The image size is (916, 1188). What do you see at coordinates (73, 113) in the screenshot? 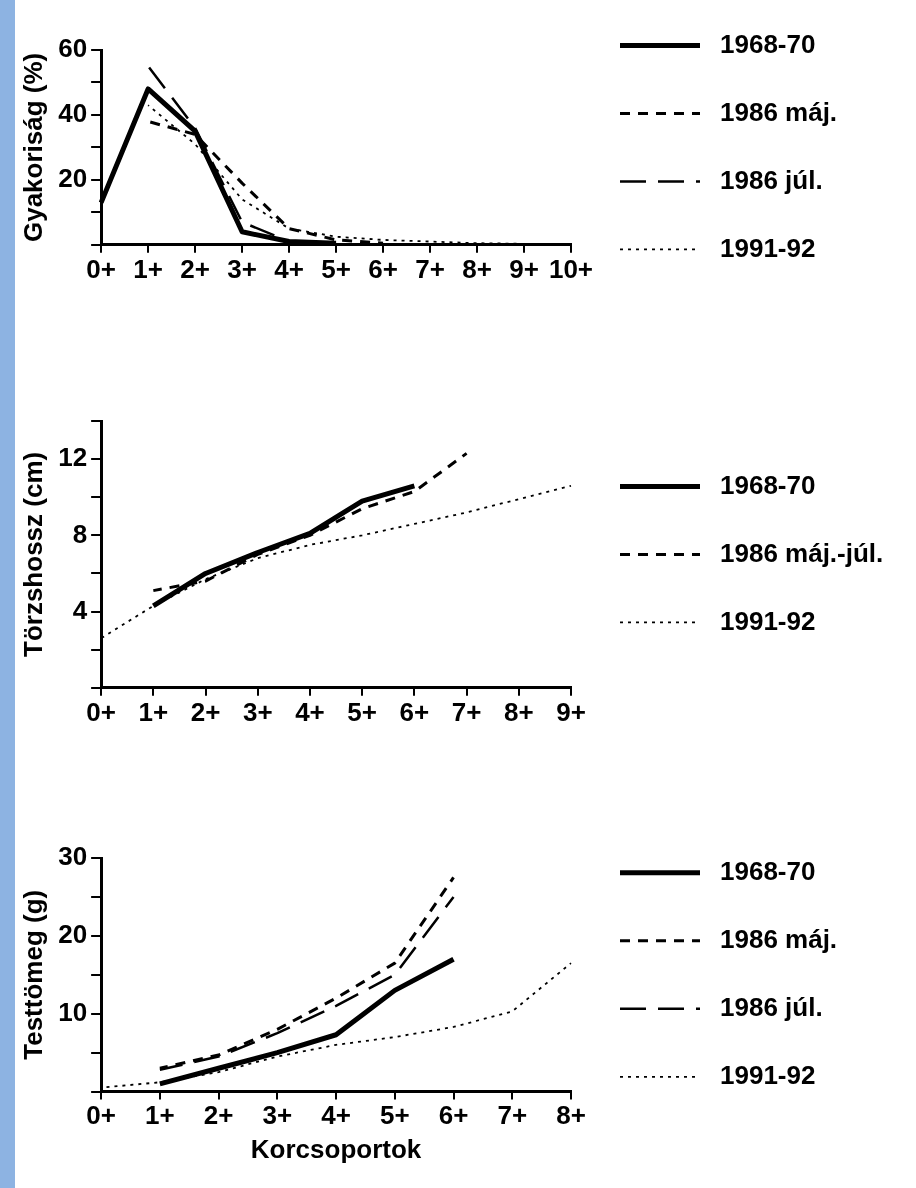
I see `y-tick-label: 40` at bounding box center [73, 113].